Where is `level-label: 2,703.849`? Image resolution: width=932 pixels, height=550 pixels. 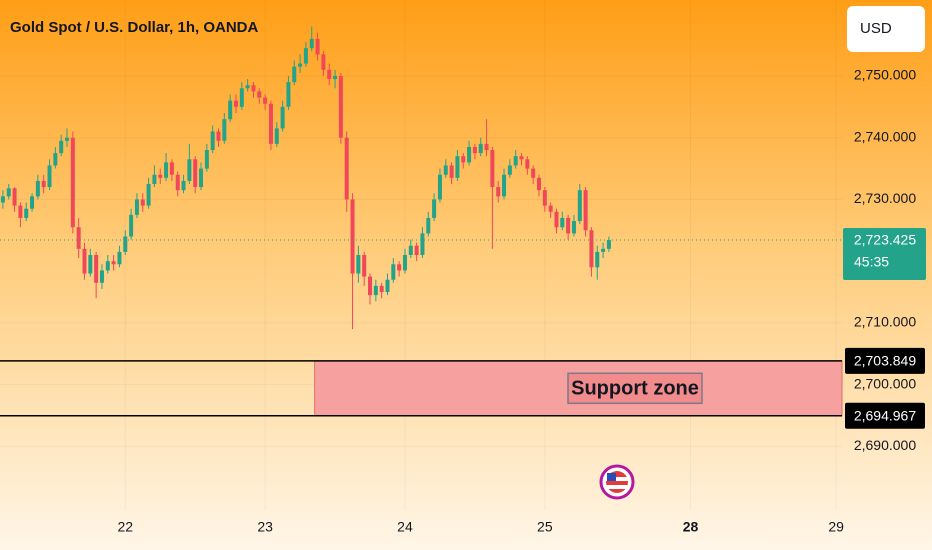 level-label: 2,703.849 is located at coordinates (885, 361).